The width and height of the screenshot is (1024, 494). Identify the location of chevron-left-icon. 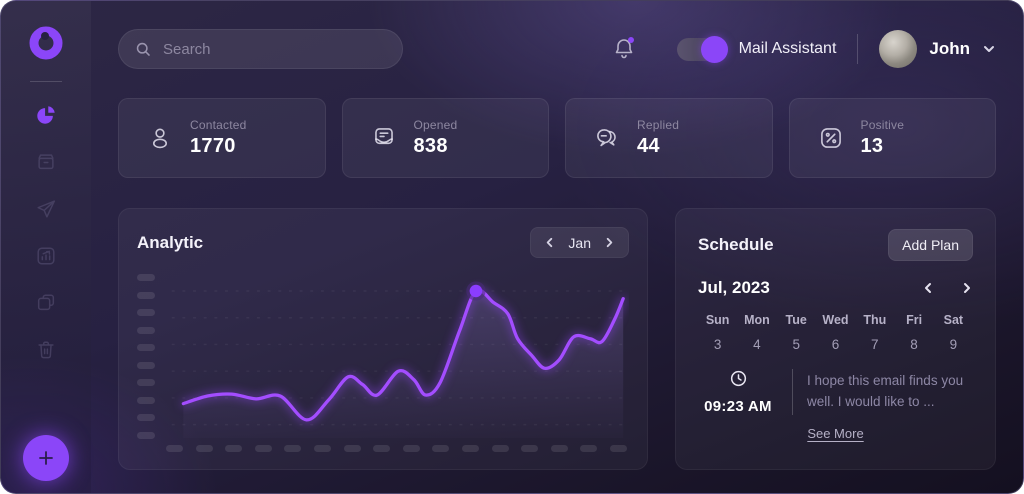
(550, 242).